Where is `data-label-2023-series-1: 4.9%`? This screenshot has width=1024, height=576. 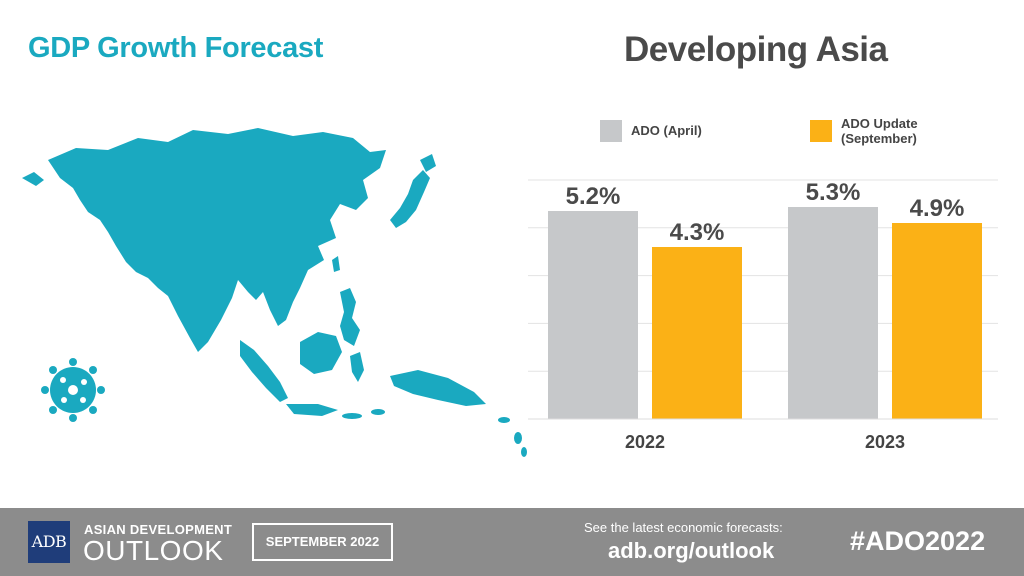
data-label-2023-series-1: 4.9% is located at coordinates (937, 208).